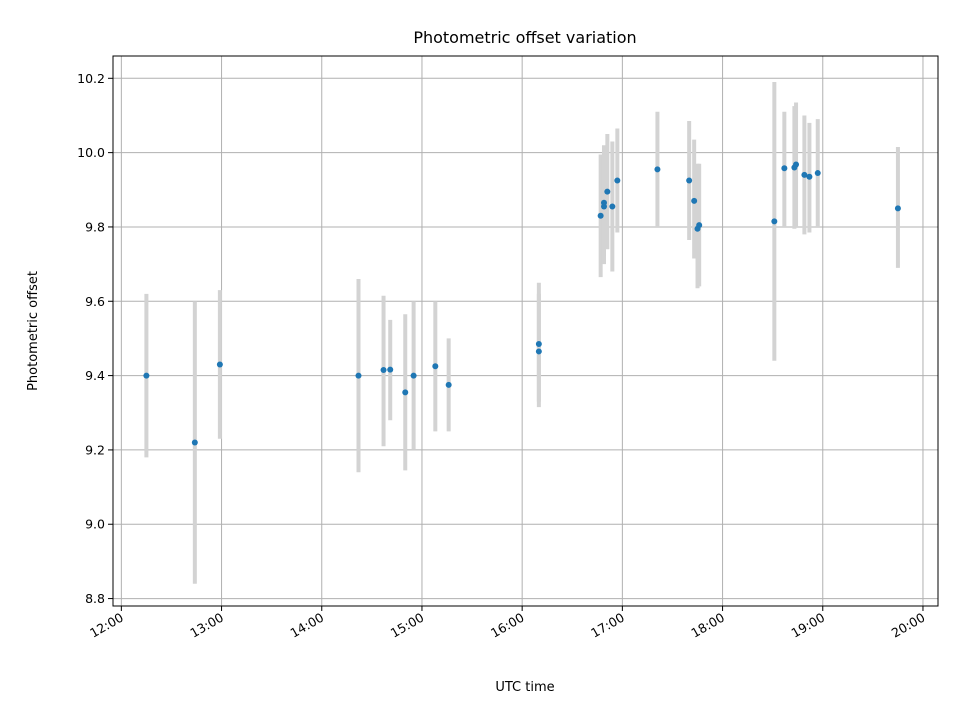 The width and height of the screenshot is (960, 720). I want to click on chart-title: Photometric offset variation, so click(524, 37).